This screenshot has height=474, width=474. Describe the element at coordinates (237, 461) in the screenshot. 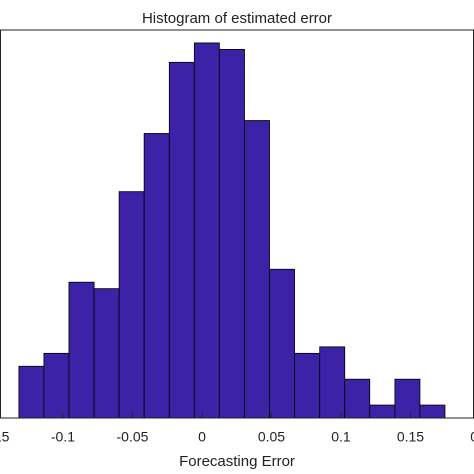

I see `x-axis-label: Forecasting Error` at that location.